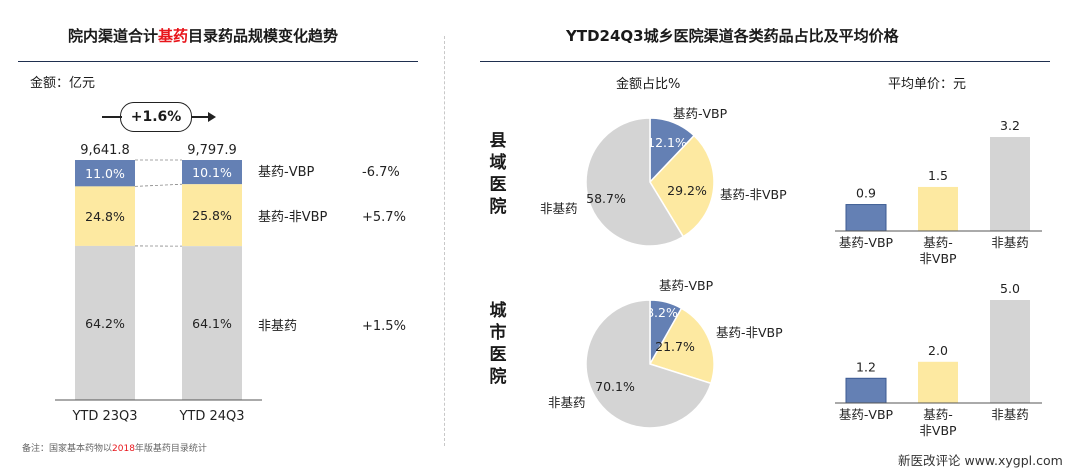 The width and height of the screenshot is (1080, 469). What do you see at coordinates (938, 350) in the screenshot?
I see `price-bar-value: 2.0` at bounding box center [938, 350].